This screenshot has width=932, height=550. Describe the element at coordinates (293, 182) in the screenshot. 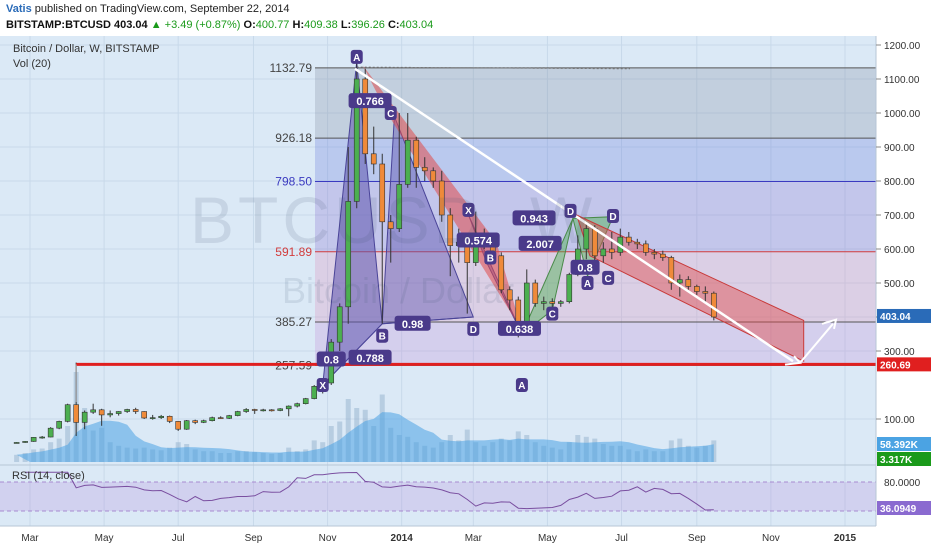

I see `fib-level-label: 798.50` at that location.